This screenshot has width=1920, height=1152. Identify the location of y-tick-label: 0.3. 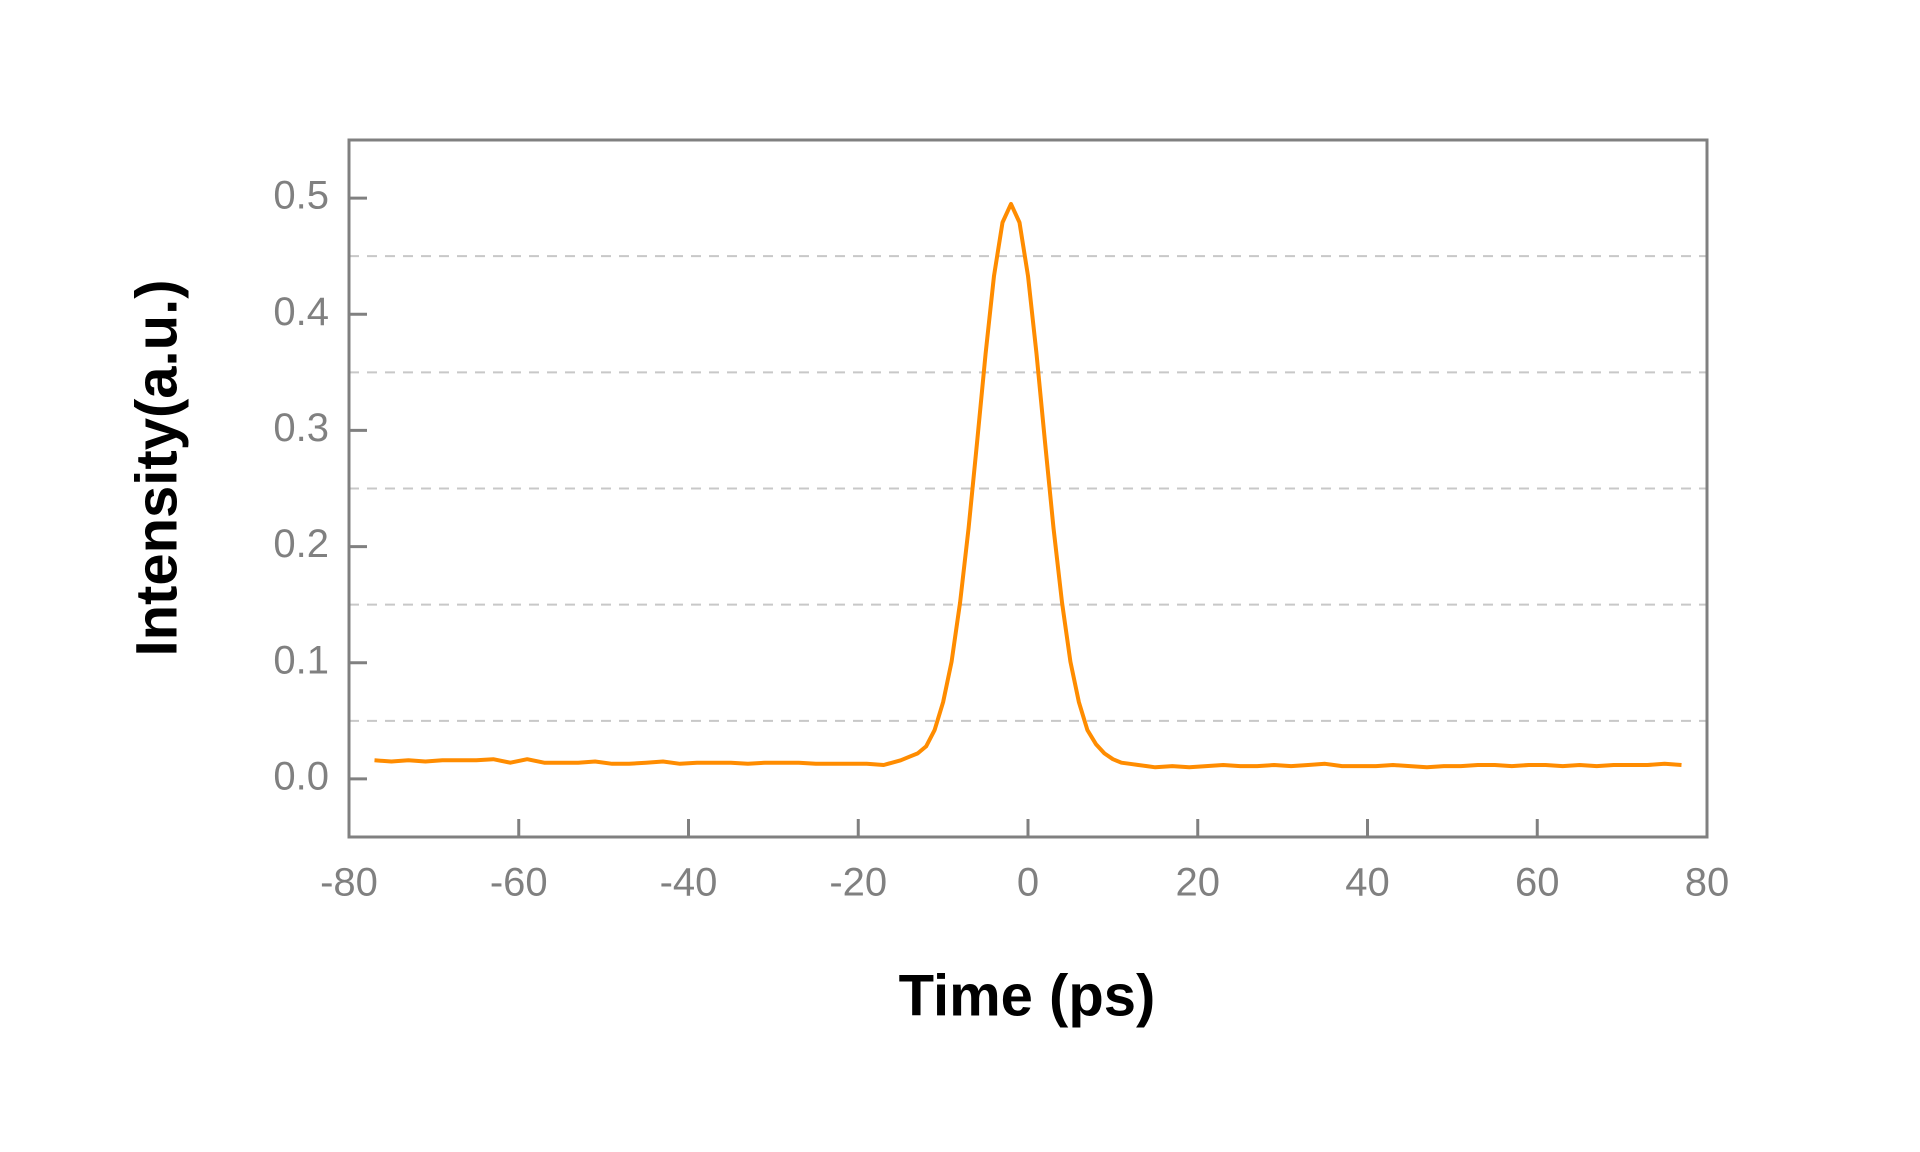
(301, 428).